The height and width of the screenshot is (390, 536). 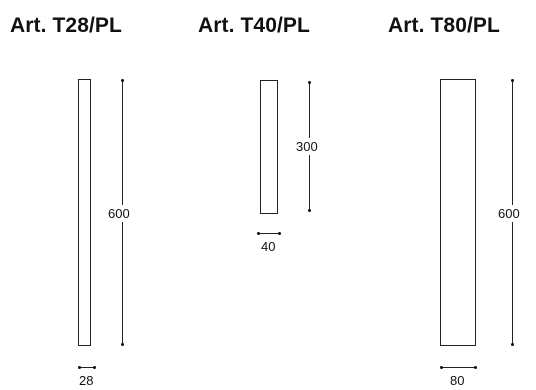 I want to click on t40-height-dimension-end-bottom, so click(x=309, y=210).